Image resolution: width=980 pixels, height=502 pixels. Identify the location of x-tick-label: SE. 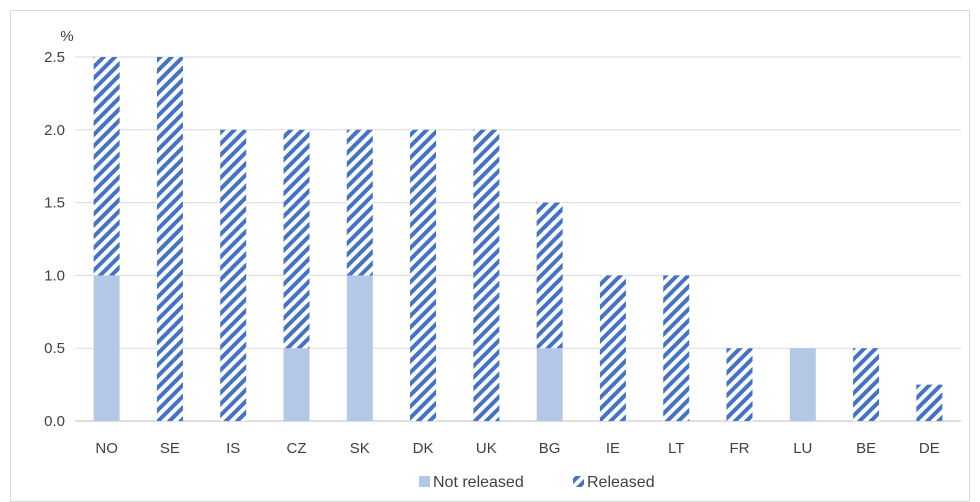
(170, 448).